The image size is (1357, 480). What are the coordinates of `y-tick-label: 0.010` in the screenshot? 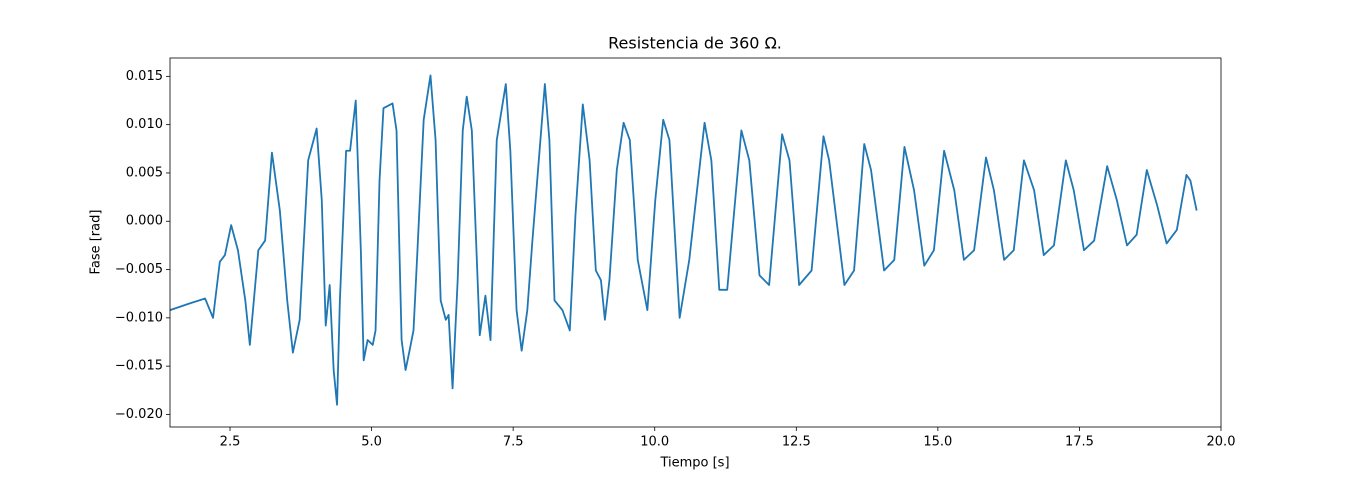 It's located at (144, 124).